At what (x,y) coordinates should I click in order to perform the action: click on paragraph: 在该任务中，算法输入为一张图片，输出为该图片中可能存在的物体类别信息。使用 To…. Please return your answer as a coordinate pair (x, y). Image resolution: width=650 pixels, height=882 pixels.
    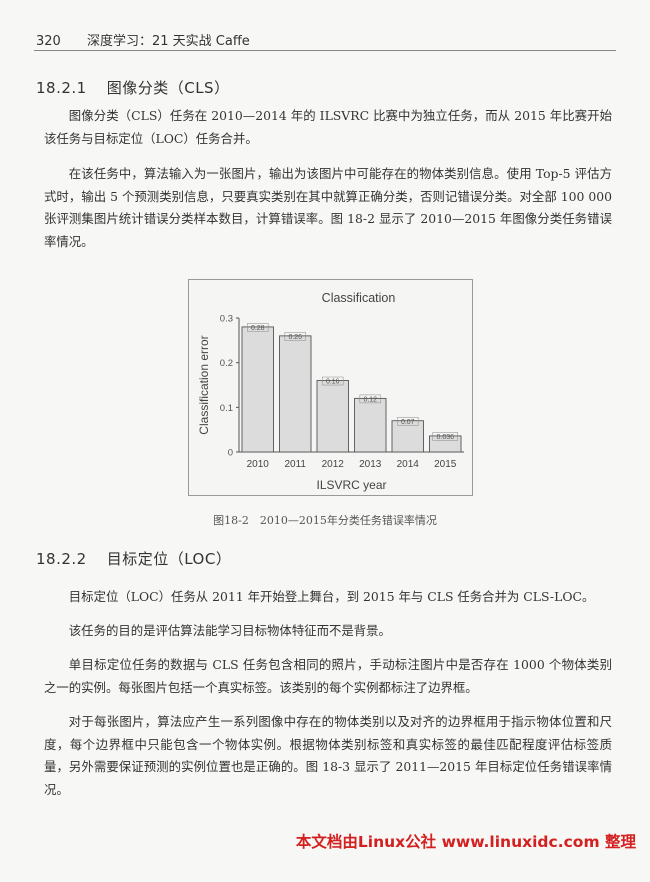
    Looking at the image, I should click on (328, 207).